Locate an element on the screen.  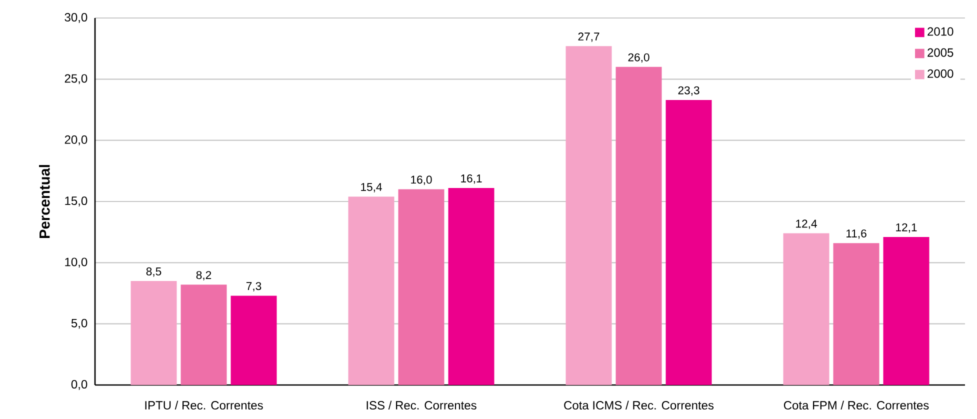
y-tick-label: 25,0 is located at coordinates (76, 79).